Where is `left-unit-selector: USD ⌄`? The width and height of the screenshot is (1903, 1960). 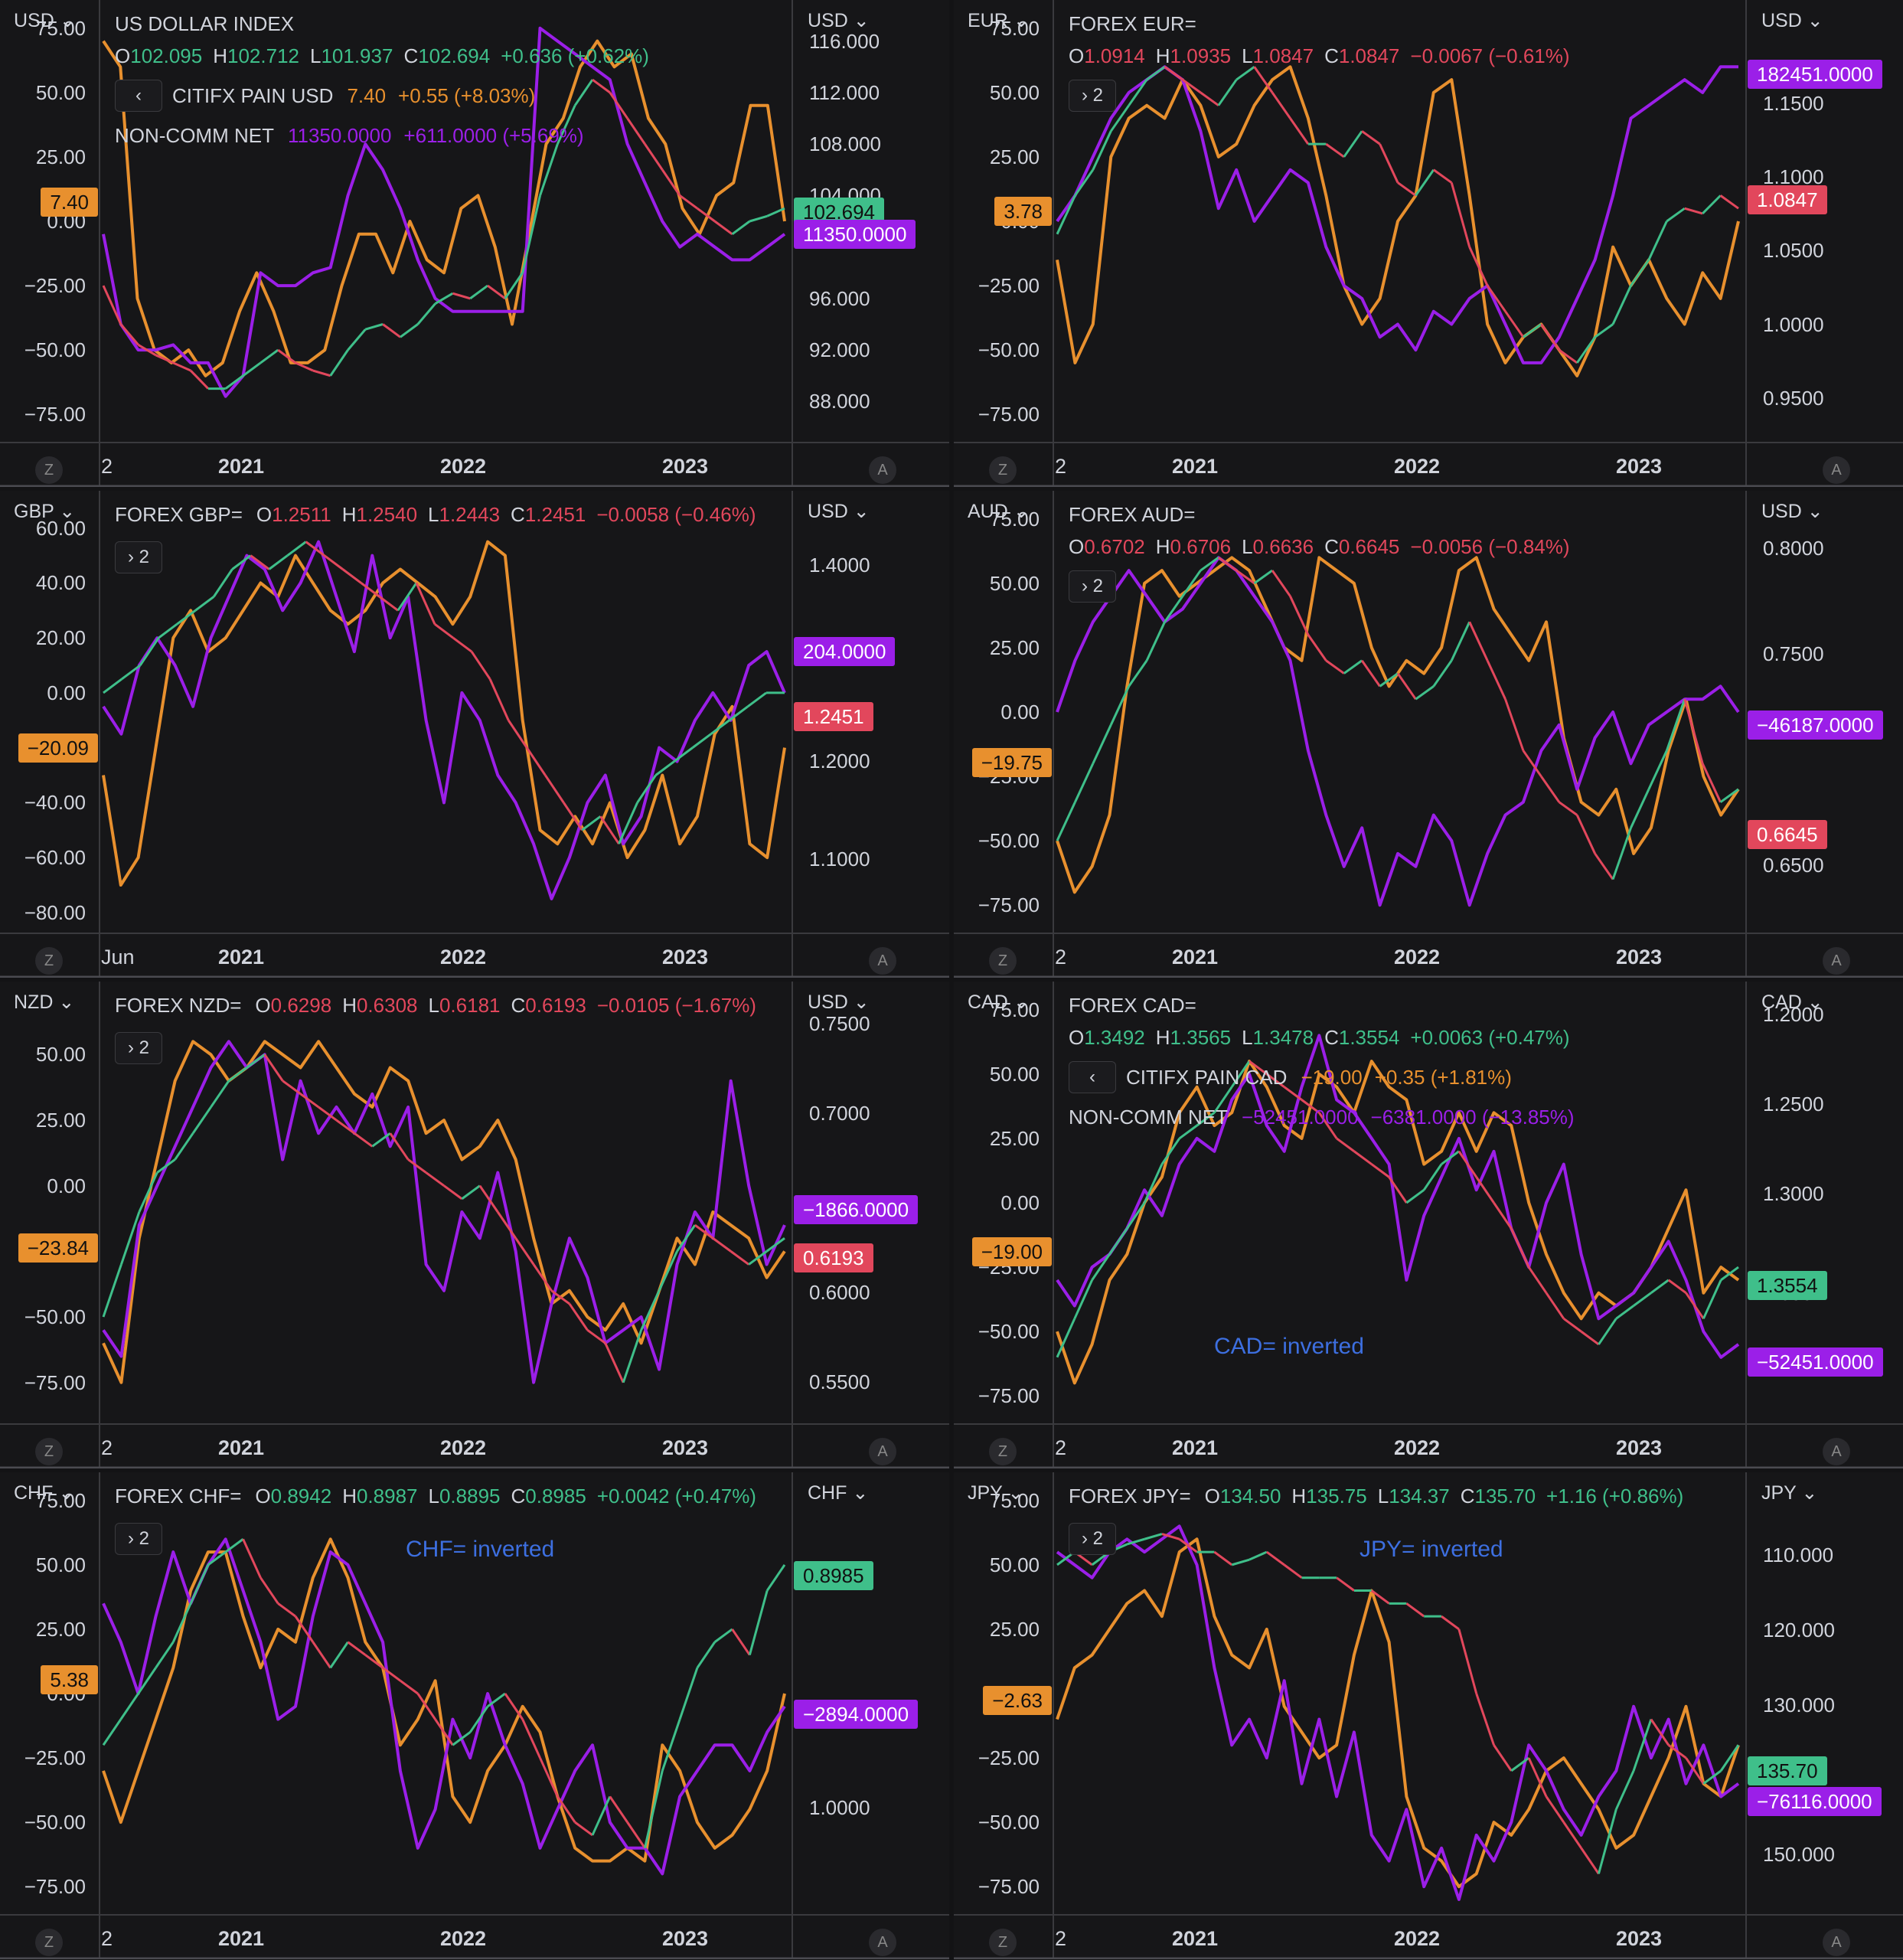 left-unit-selector: USD ⌄ is located at coordinates (45, 20).